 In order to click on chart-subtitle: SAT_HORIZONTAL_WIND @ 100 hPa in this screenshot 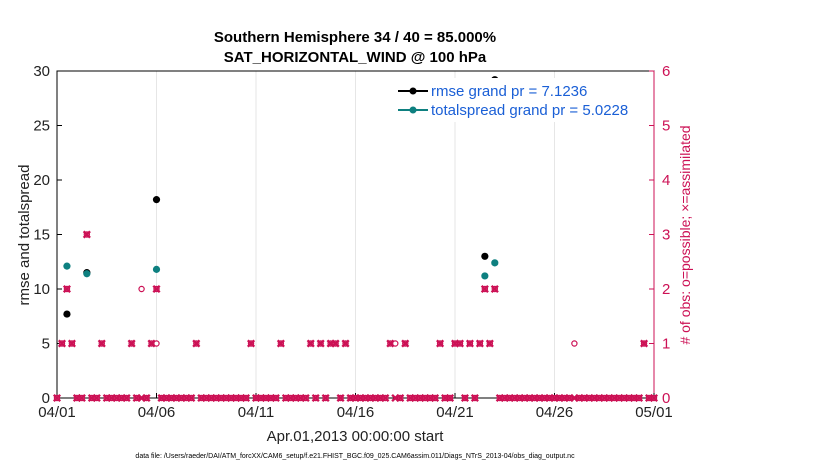, I will do `click(355, 57)`.